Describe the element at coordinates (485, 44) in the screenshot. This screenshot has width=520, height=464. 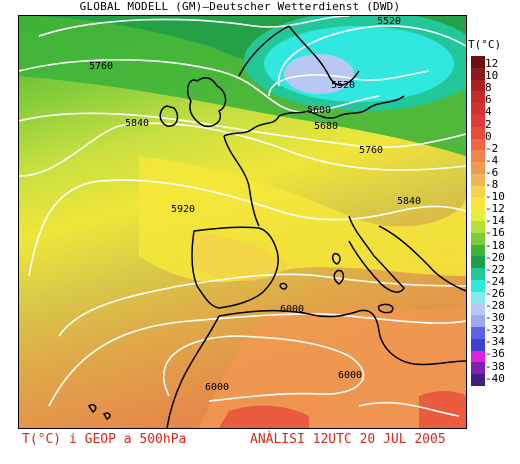
I see `legend-unit: T(°C)` at that location.